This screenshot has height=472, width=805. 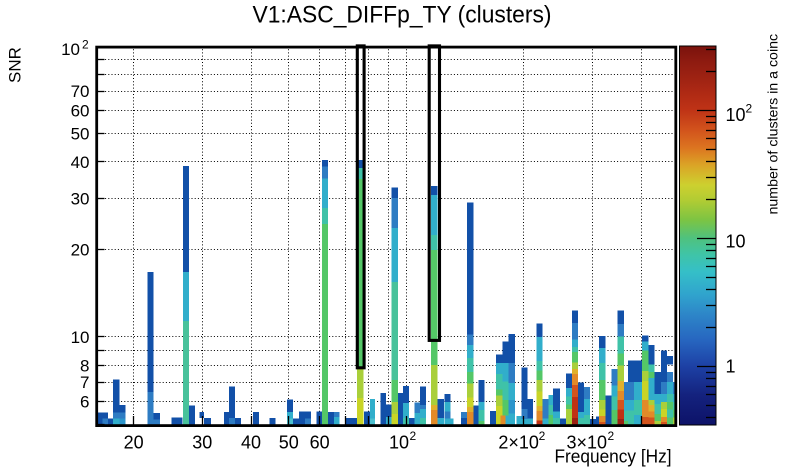 I want to click on svg-text: 70, so click(x=80, y=91).